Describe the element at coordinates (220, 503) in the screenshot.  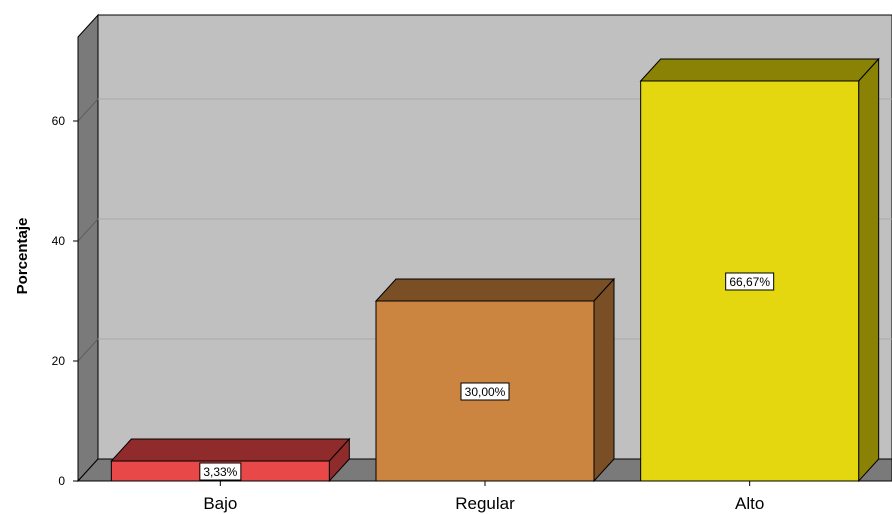
I see `x-tick-label: Bajo` at that location.